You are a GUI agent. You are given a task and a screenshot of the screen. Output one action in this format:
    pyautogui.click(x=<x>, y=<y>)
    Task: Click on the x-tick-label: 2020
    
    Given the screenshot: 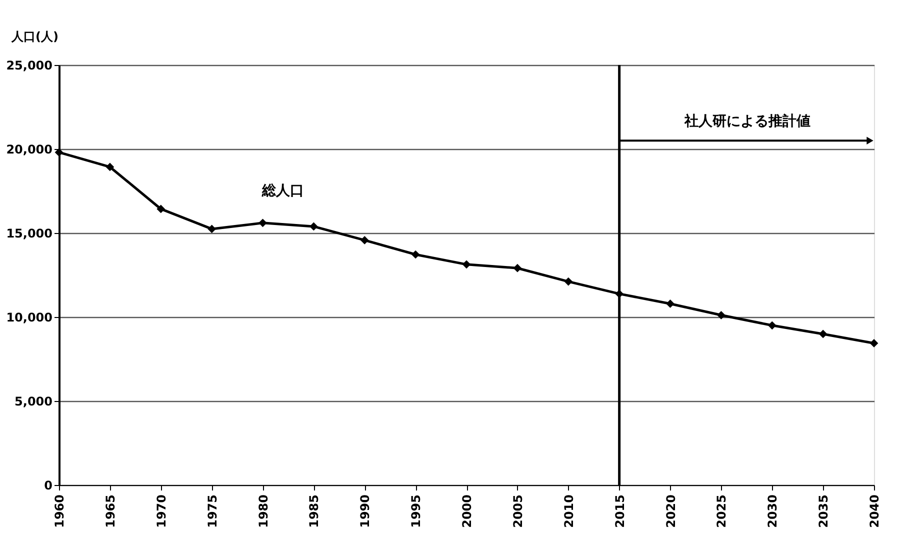 What is the action you would take?
    pyautogui.click(x=671, y=511)
    